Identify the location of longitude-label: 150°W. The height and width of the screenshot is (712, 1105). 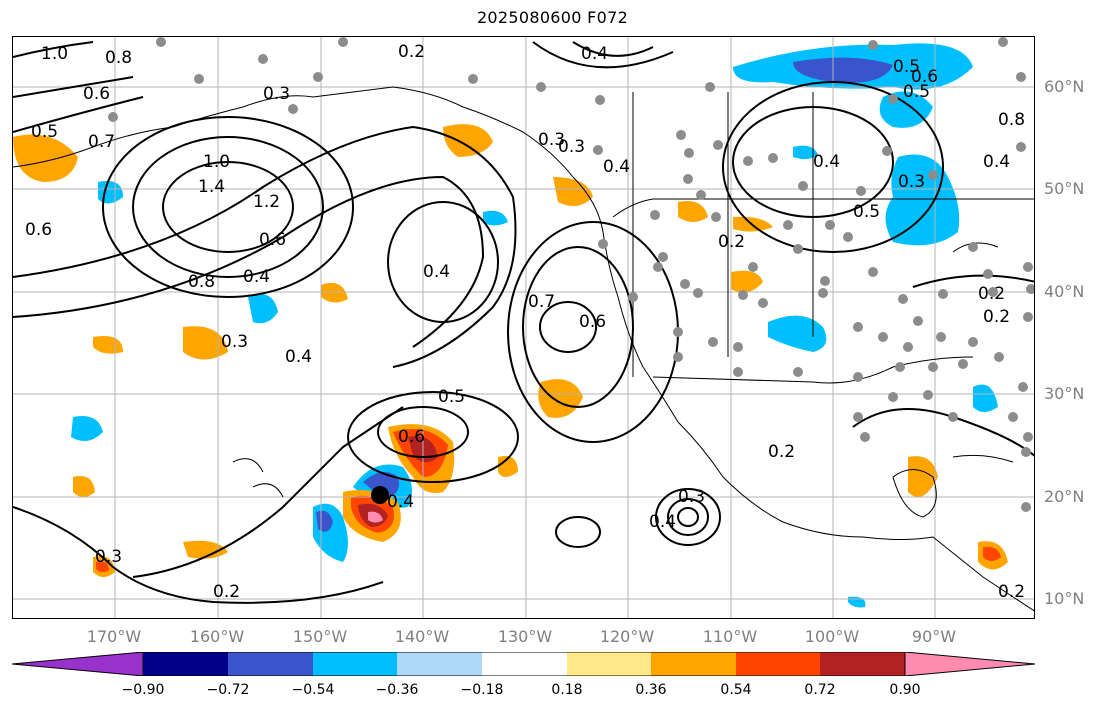
(320, 636).